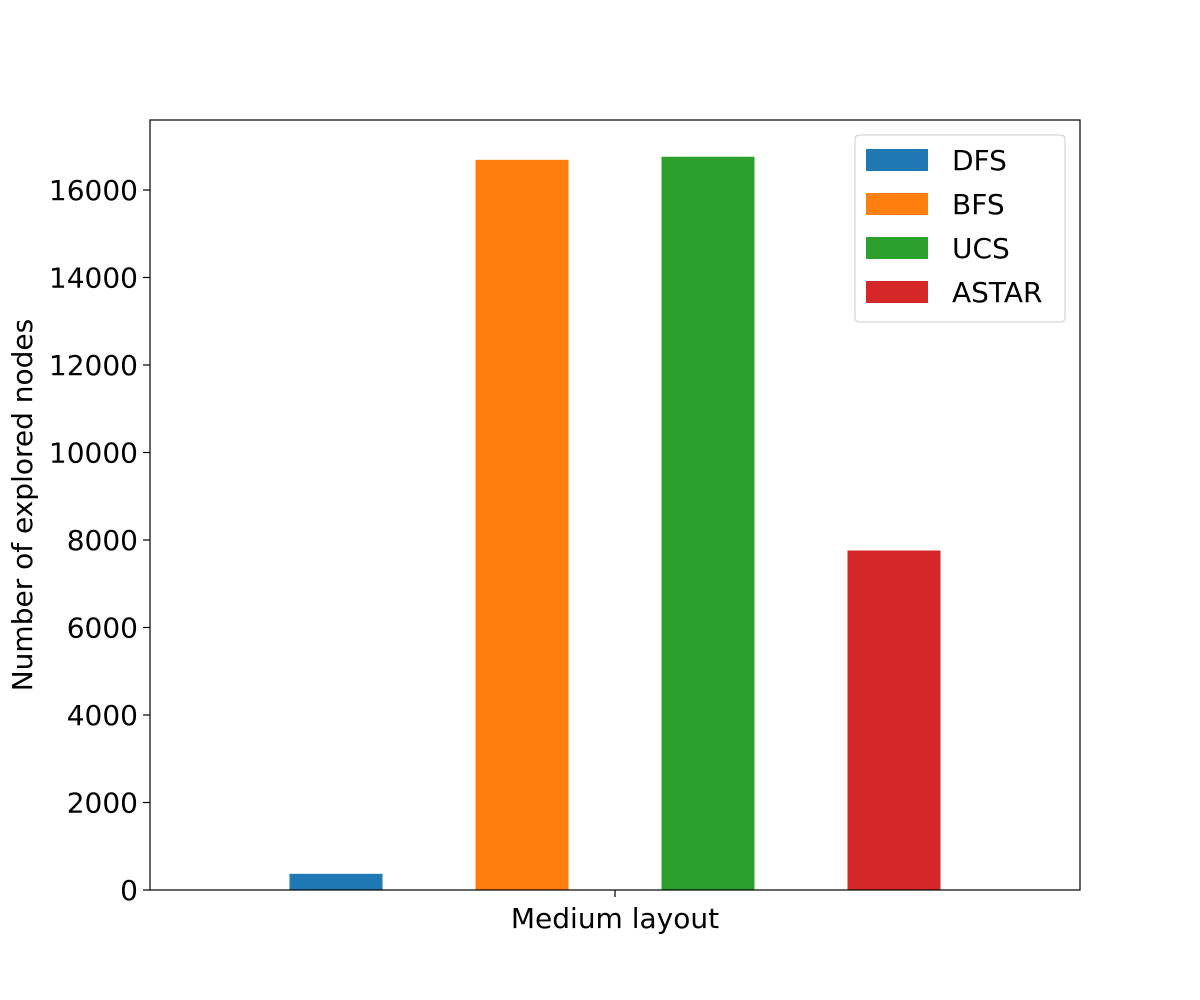 This screenshot has height=1000, width=1200. I want to click on legend-label-astar: ASTAR, so click(997, 292).